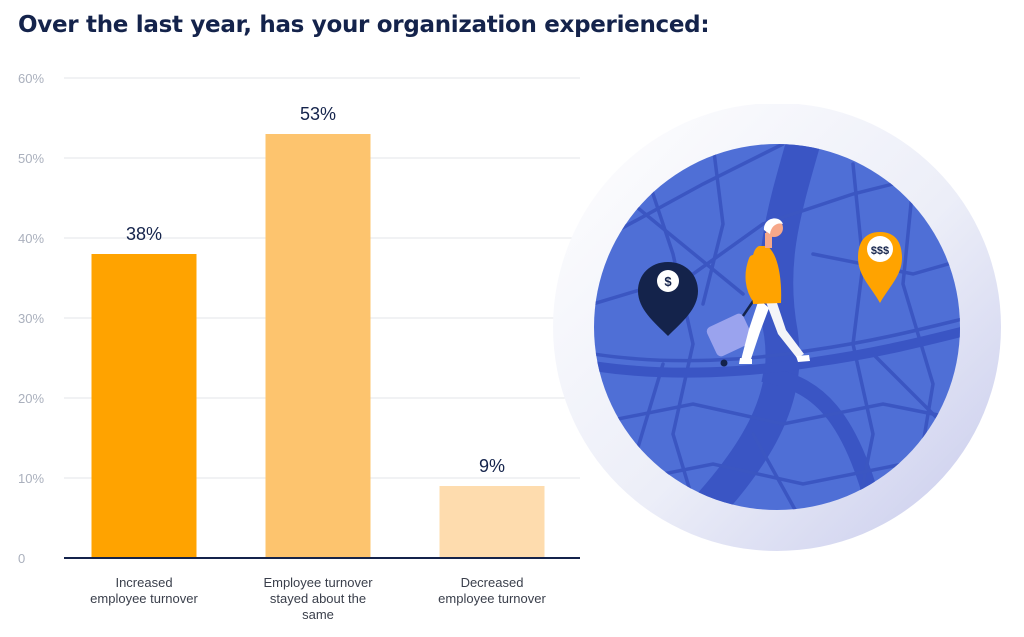 This screenshot has width=1024, height=637. Describe the element at coordinates (31, 318) in the screenshot. I see `y-tick-label: 30%` at that location.